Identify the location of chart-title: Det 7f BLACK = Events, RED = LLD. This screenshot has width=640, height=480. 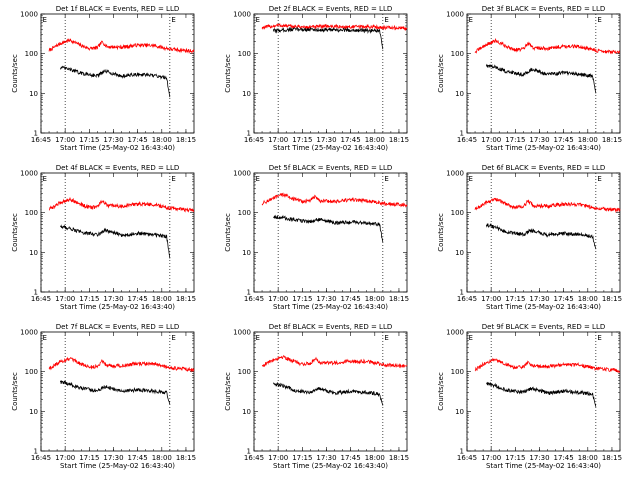
(117, 327).